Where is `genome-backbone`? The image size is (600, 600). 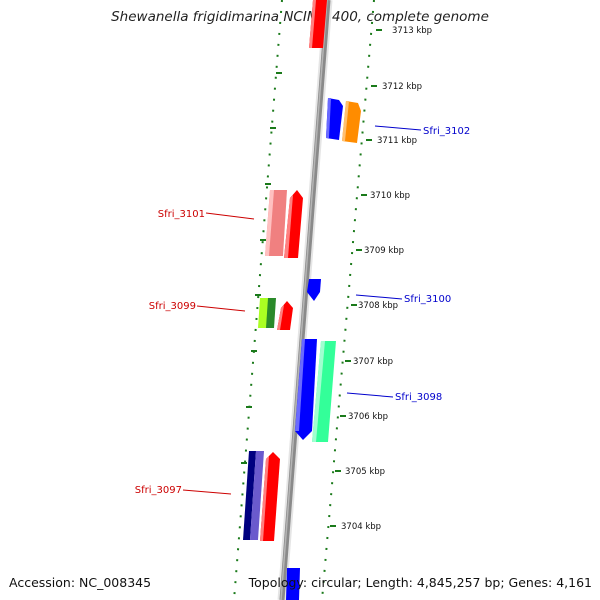
genome-backbone is located at coordinates (305, 300).